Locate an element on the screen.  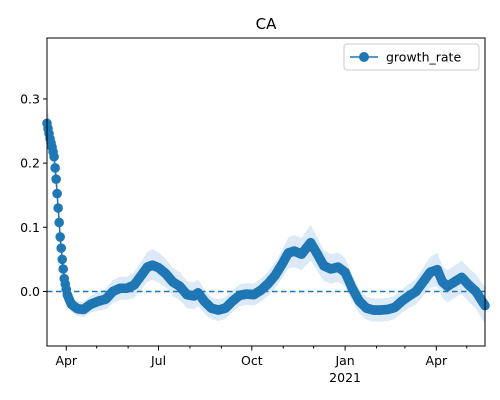
y-axis-ticks: 0.0 0.1 0.2 0.3 is located at coordinates (33, 195).